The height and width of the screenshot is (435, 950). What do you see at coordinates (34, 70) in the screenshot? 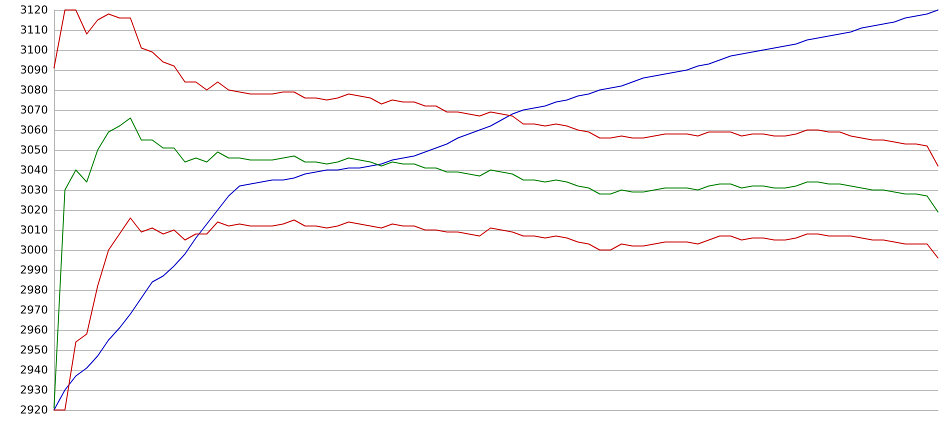
I see `y-tick-label: 3090` at bounding box center [34, 70].